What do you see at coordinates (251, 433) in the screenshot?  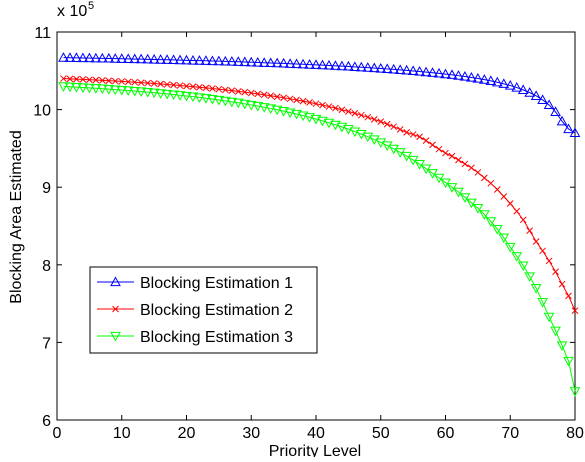 I see `x-tick-label: 30` at bounding box center [251, 433].